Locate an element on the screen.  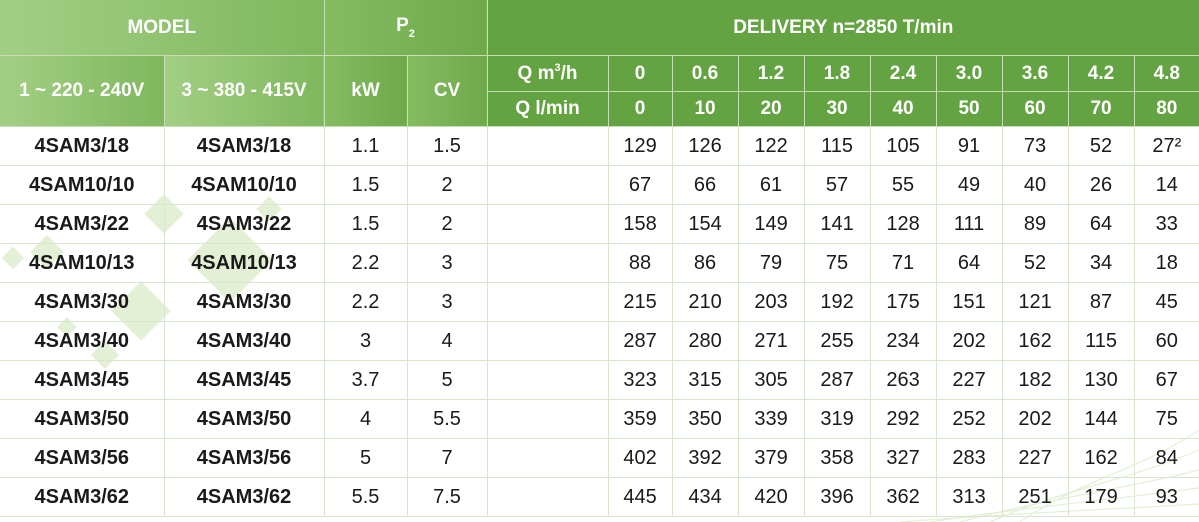
head-value-cell: 67 is located at coordinates (640, 185).